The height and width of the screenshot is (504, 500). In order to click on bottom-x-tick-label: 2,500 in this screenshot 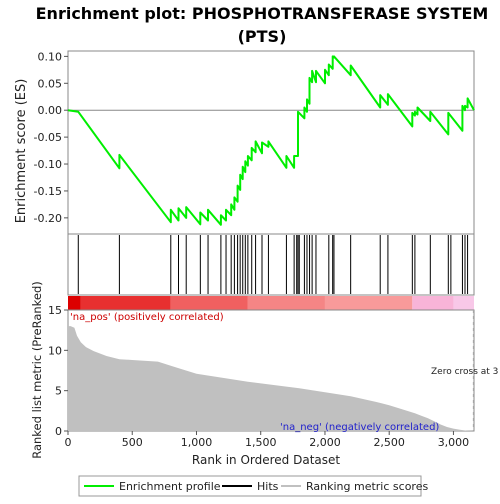, I will do `click(389, 442)`.